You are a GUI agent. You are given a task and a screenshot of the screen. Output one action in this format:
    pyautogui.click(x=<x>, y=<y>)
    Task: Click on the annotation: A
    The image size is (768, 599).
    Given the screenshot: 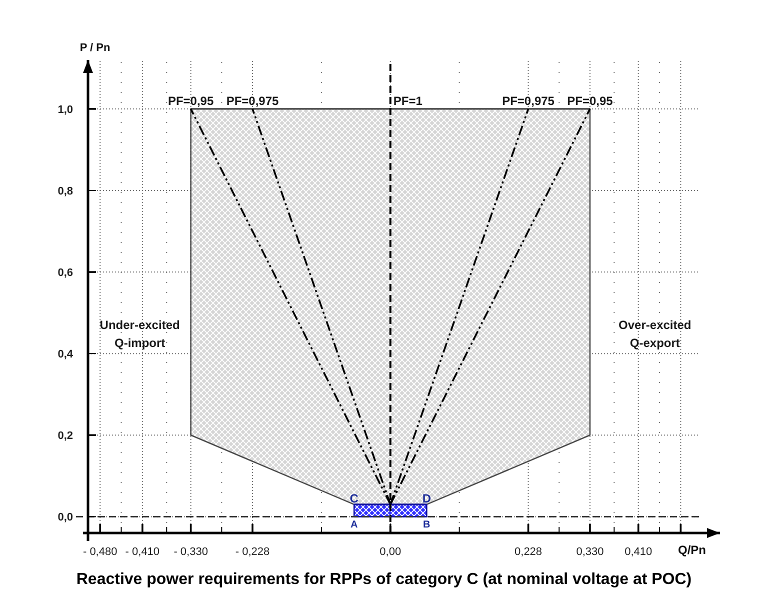 What is the action you would take?
    pyautogui.click(x=354, y=525)
    